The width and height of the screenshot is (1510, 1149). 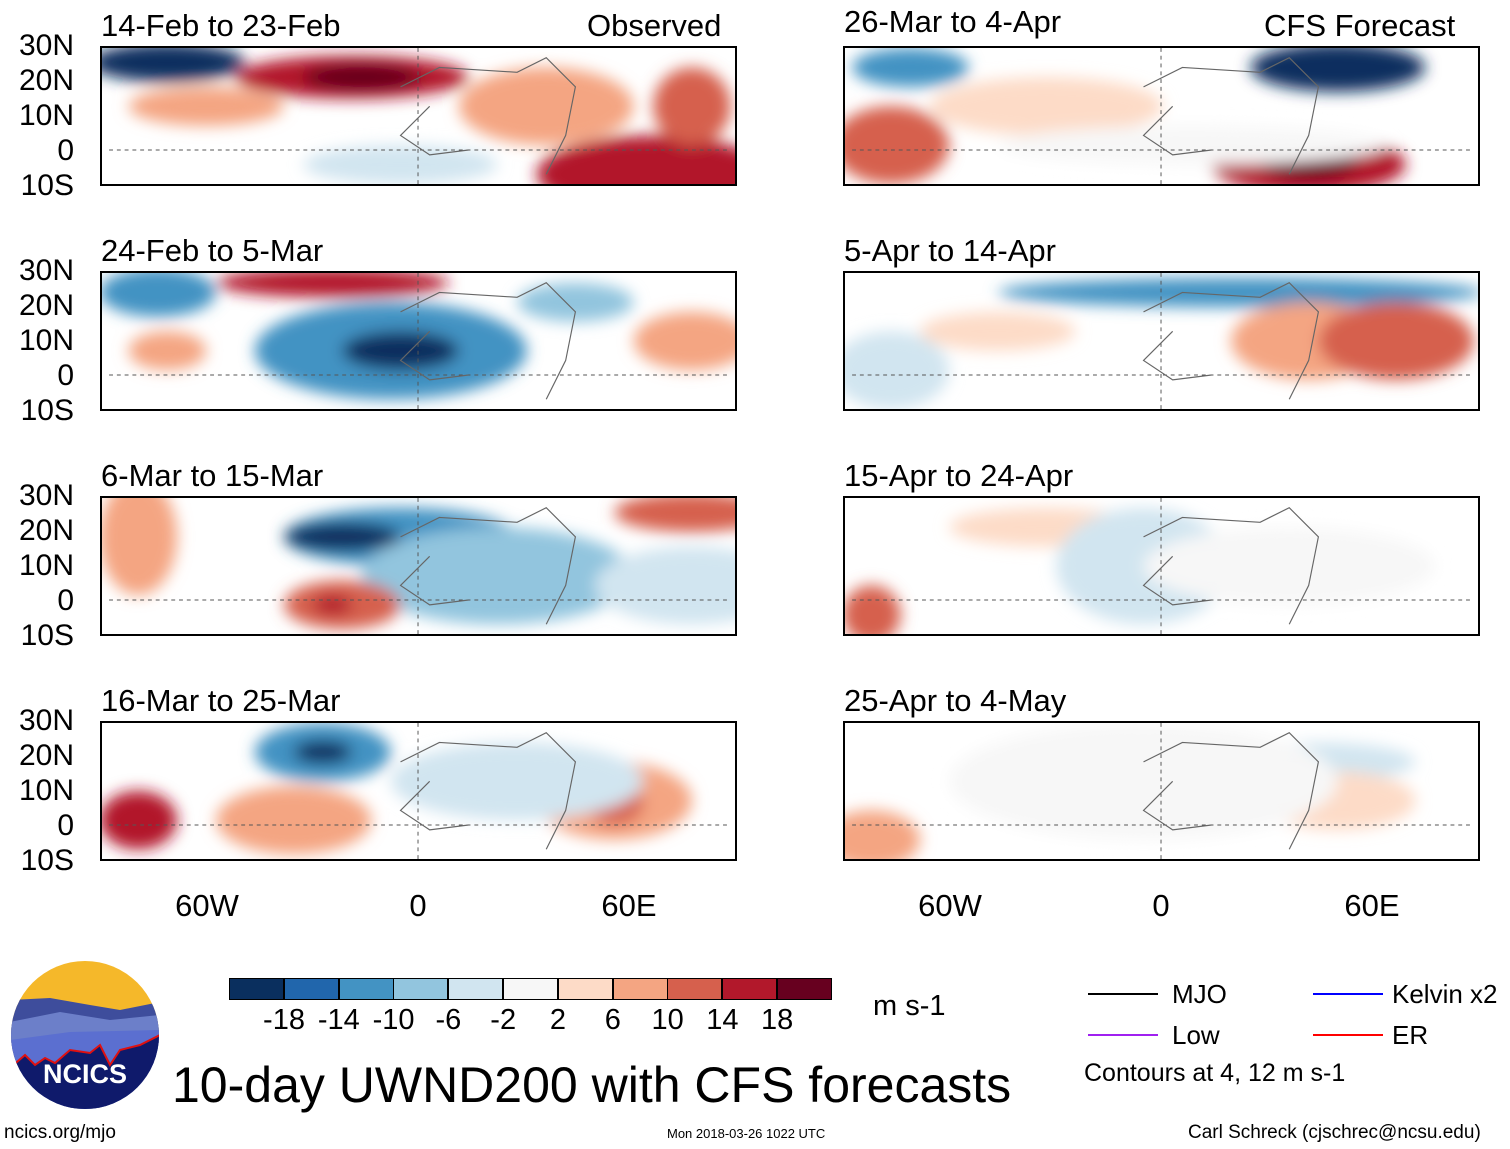 I want to click on panel-title: 14-Feb to 23-Feb, so click(x=221, y=25).